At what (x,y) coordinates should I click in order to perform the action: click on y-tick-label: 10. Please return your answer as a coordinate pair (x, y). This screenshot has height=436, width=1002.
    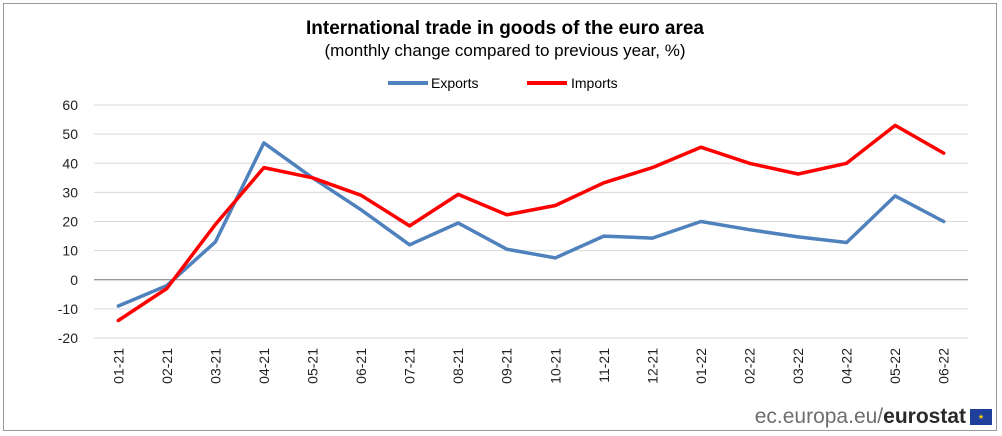
    Looking at the image, I should click on (70, 251).